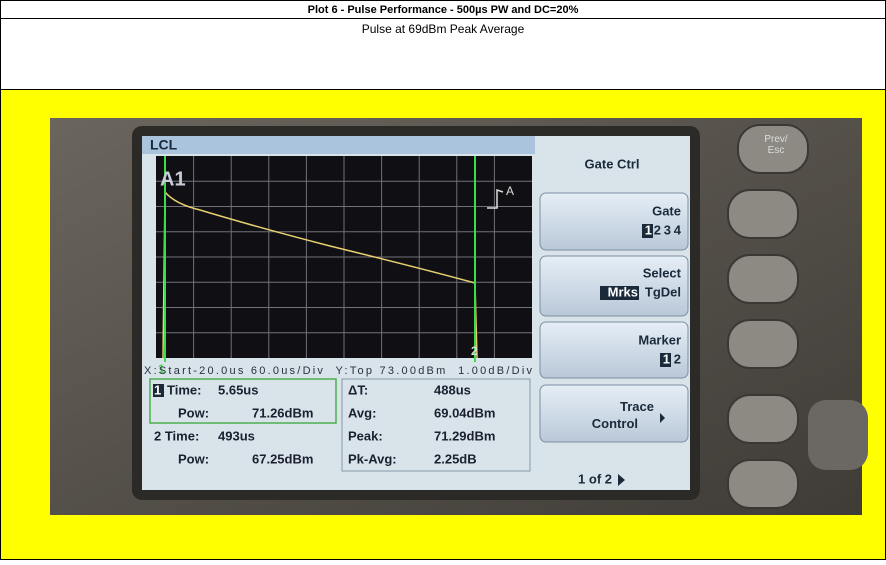 The height and width of the screenshot is (565, 886). Describe the element at coordinates (436, 425) in the screenshot. I see `stats-box` at that location.